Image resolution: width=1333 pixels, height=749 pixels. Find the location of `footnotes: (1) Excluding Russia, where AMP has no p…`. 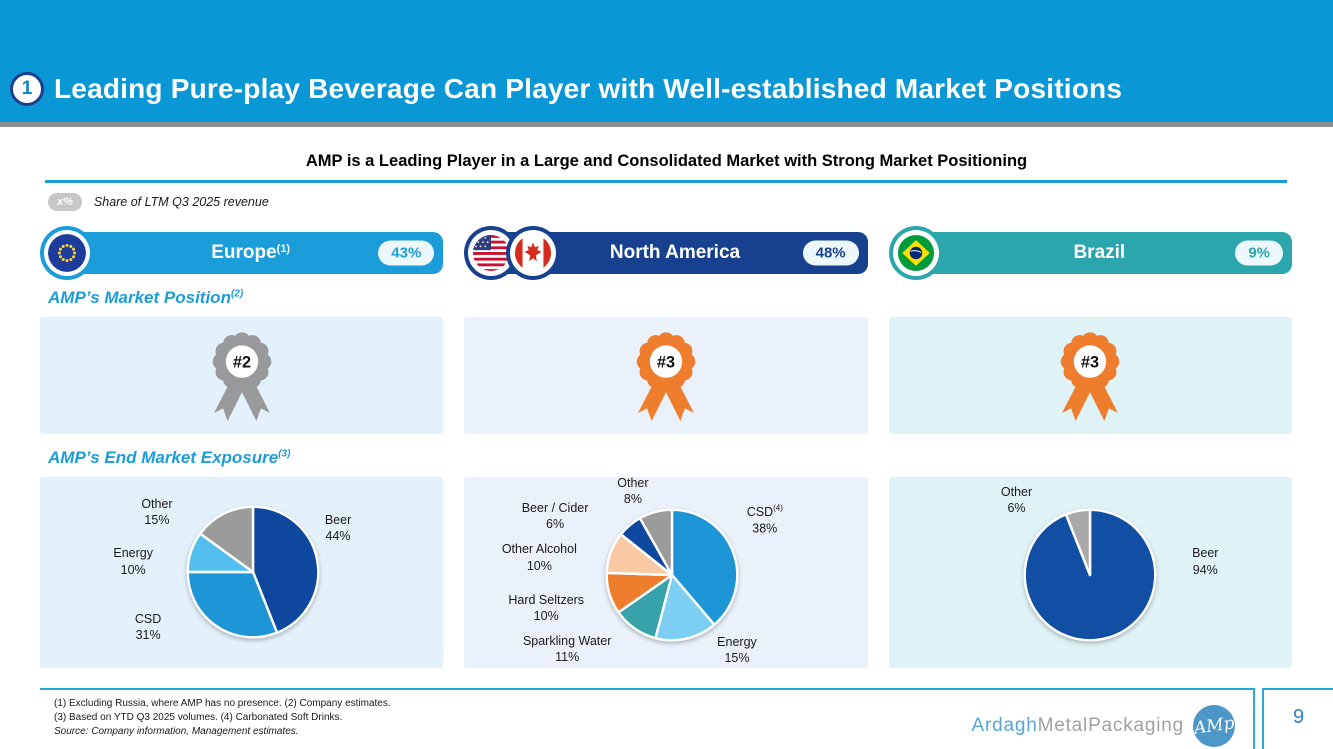

footnotes: (1) Excluding Russia, where AMP has no p… is located at coordinates (222, 718).